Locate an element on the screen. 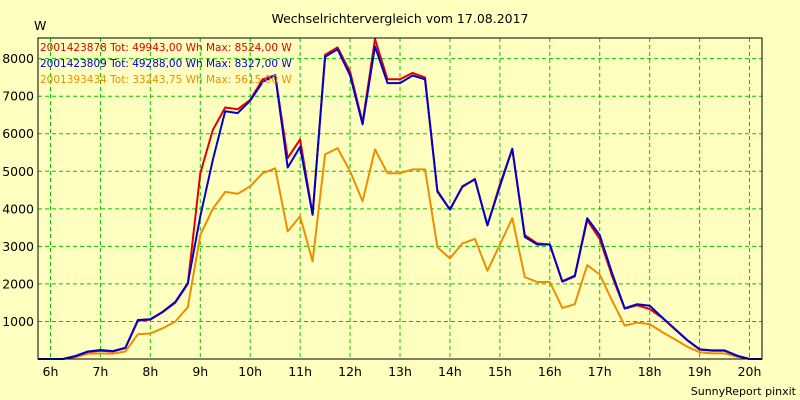  chart-title: Wechselrichtervergleich vom 17.08.2017 is located at coordinates (399, 18).